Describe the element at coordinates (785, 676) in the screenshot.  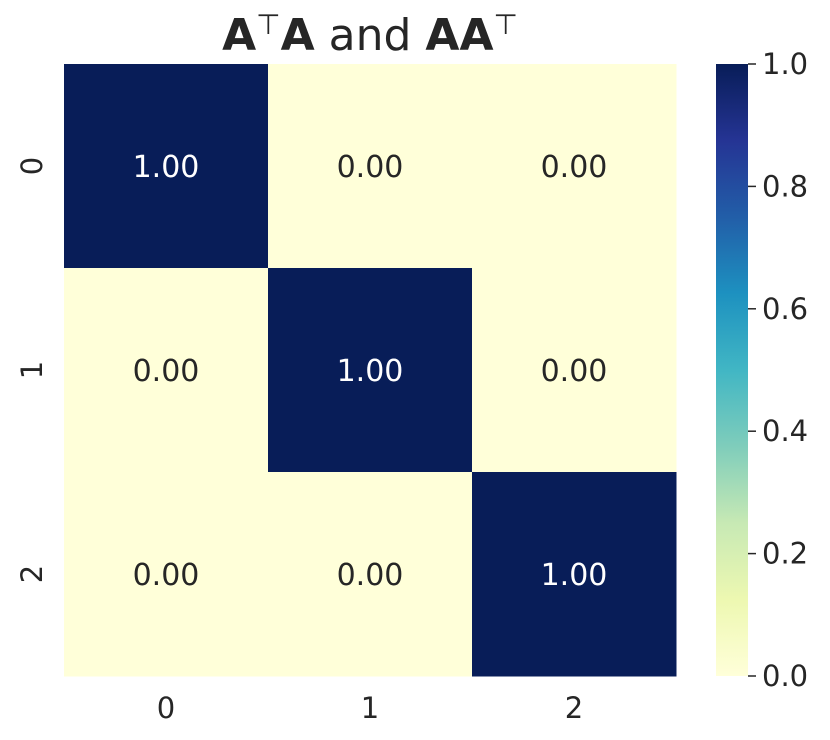
I see `colorbar-tick-label: 0.0` at that location.